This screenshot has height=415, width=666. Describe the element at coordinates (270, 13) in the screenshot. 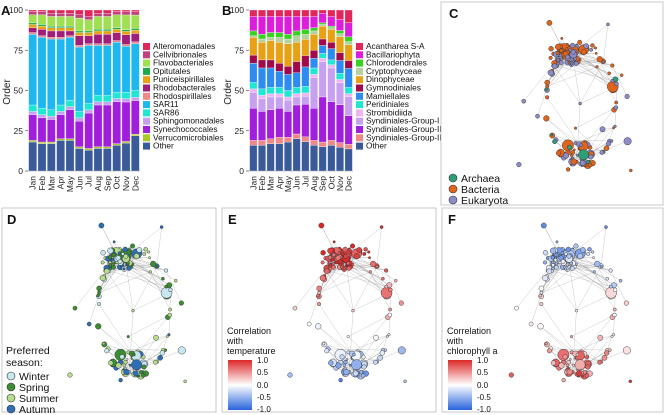

I see `bar-segment-acantharea-s-a-mar` at that location.